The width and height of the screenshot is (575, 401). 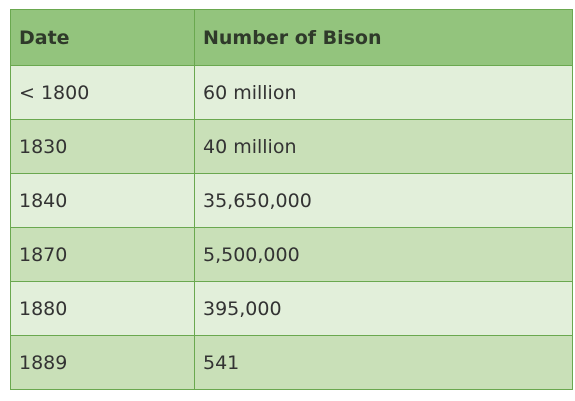 What do you see at coordinates (102, 37) in the screenshot?
I see `column-header-date: Date` at bounding box center [102, 37].